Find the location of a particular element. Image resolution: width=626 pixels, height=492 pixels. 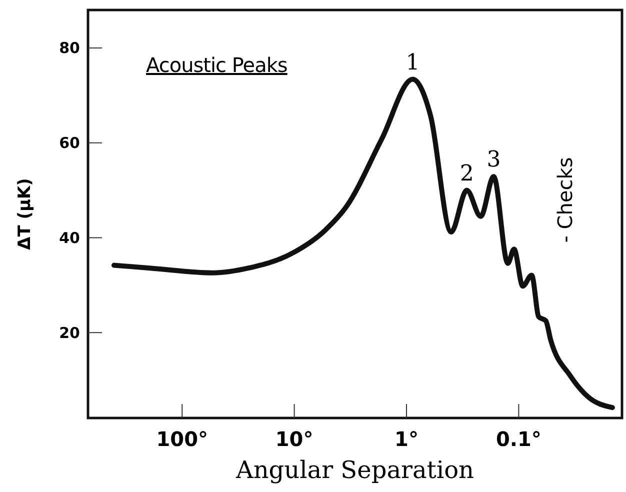

y-tick-label: 60 is located at coordinates (69, 143).